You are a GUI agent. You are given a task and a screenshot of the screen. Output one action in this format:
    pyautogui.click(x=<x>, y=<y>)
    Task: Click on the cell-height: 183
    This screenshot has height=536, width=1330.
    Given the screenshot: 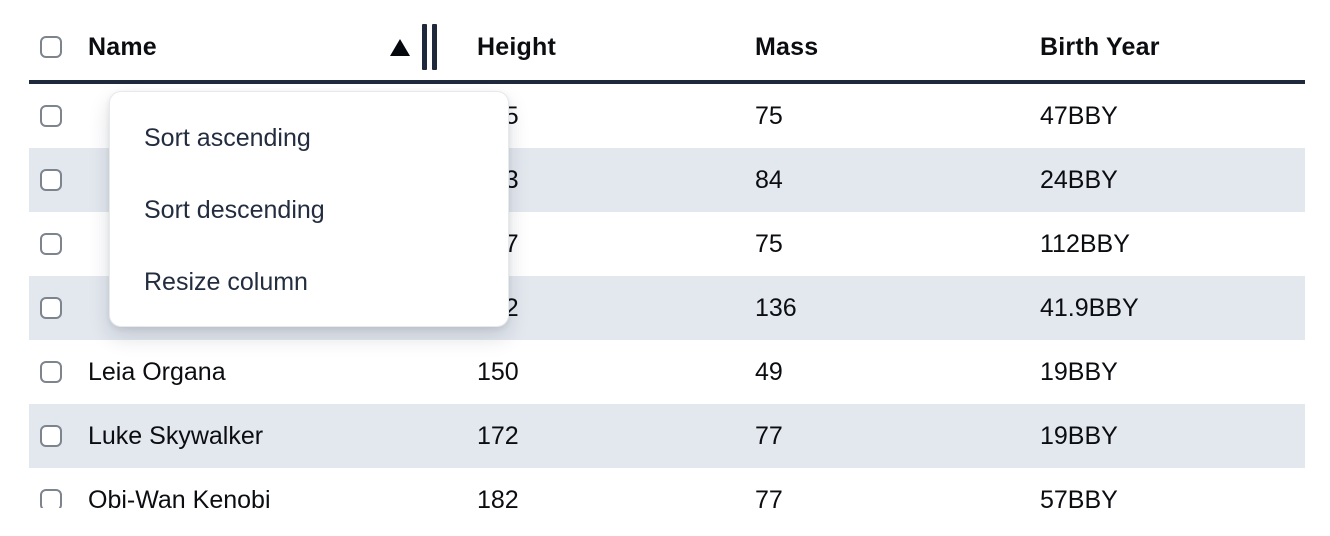 What is the action you would take?
    pyautogui.click(x=616, y=180)
    